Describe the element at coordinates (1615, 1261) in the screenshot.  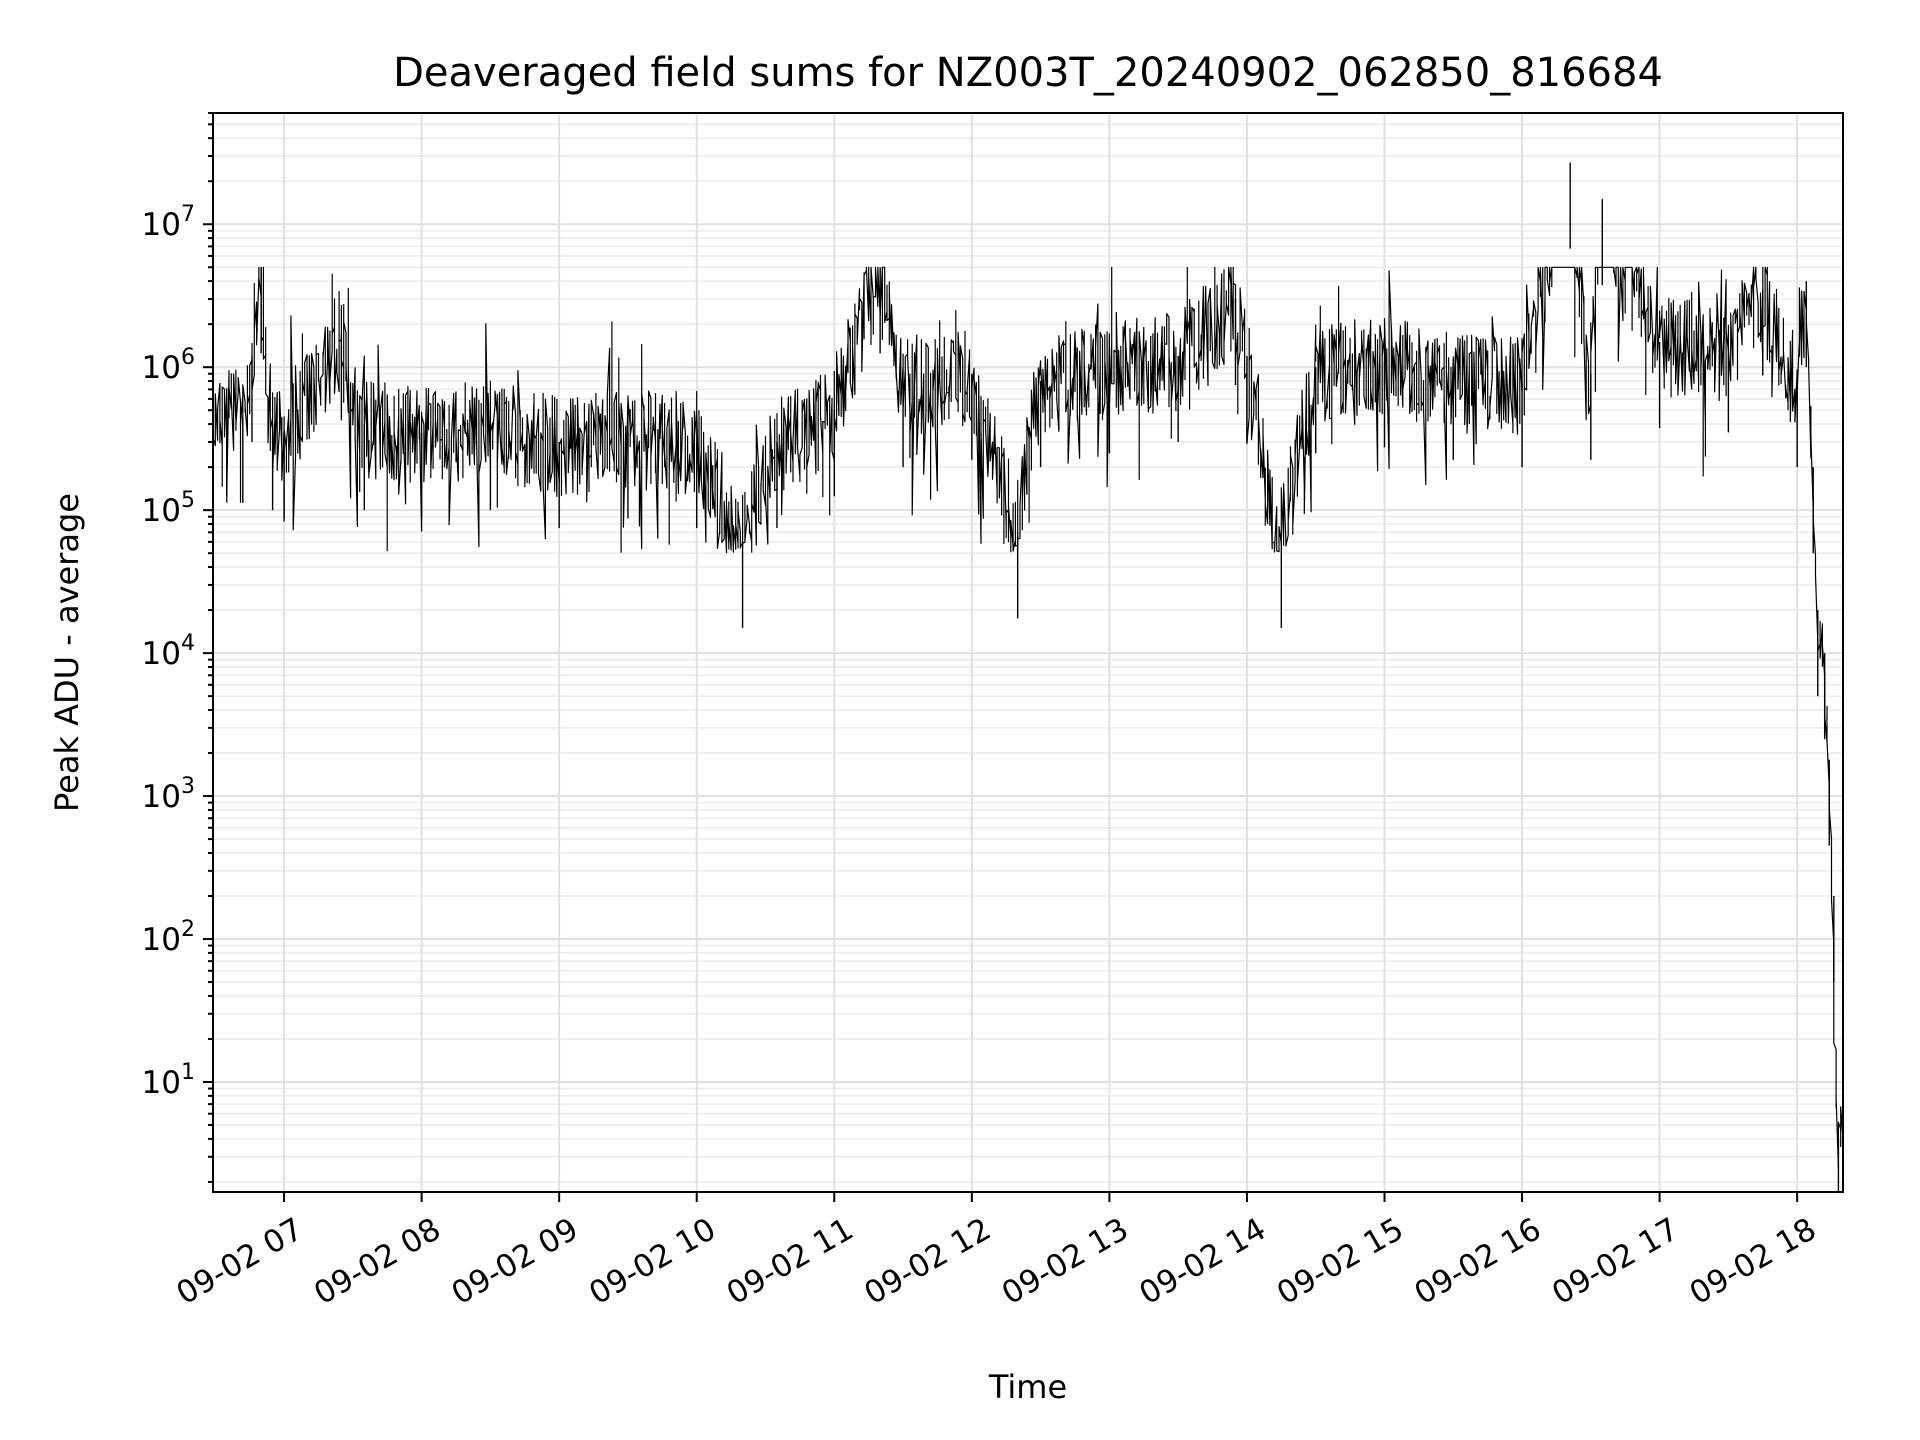
I see `x-tick-label: 09-02 17` at that location.